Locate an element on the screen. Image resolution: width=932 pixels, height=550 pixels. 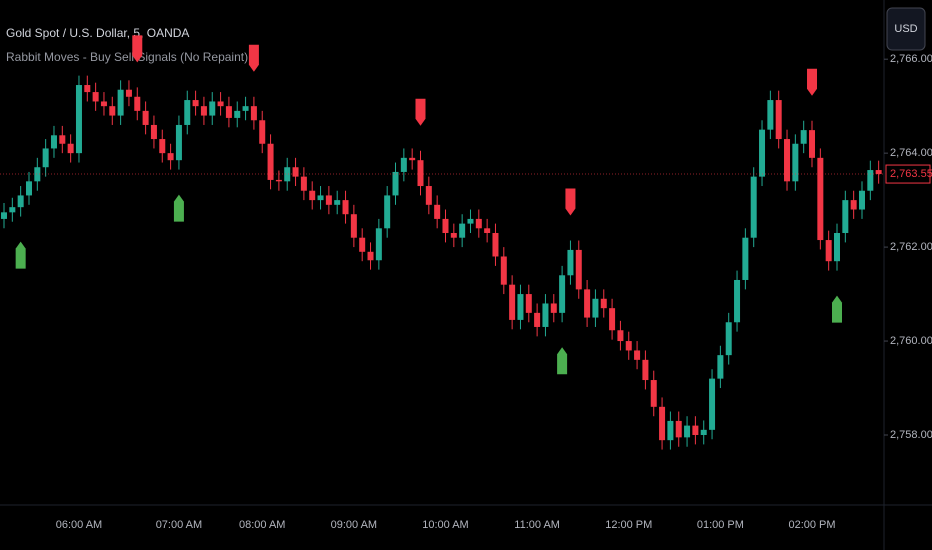
x-tick-label: 02:00 PM is located at coordinates (811, 525).